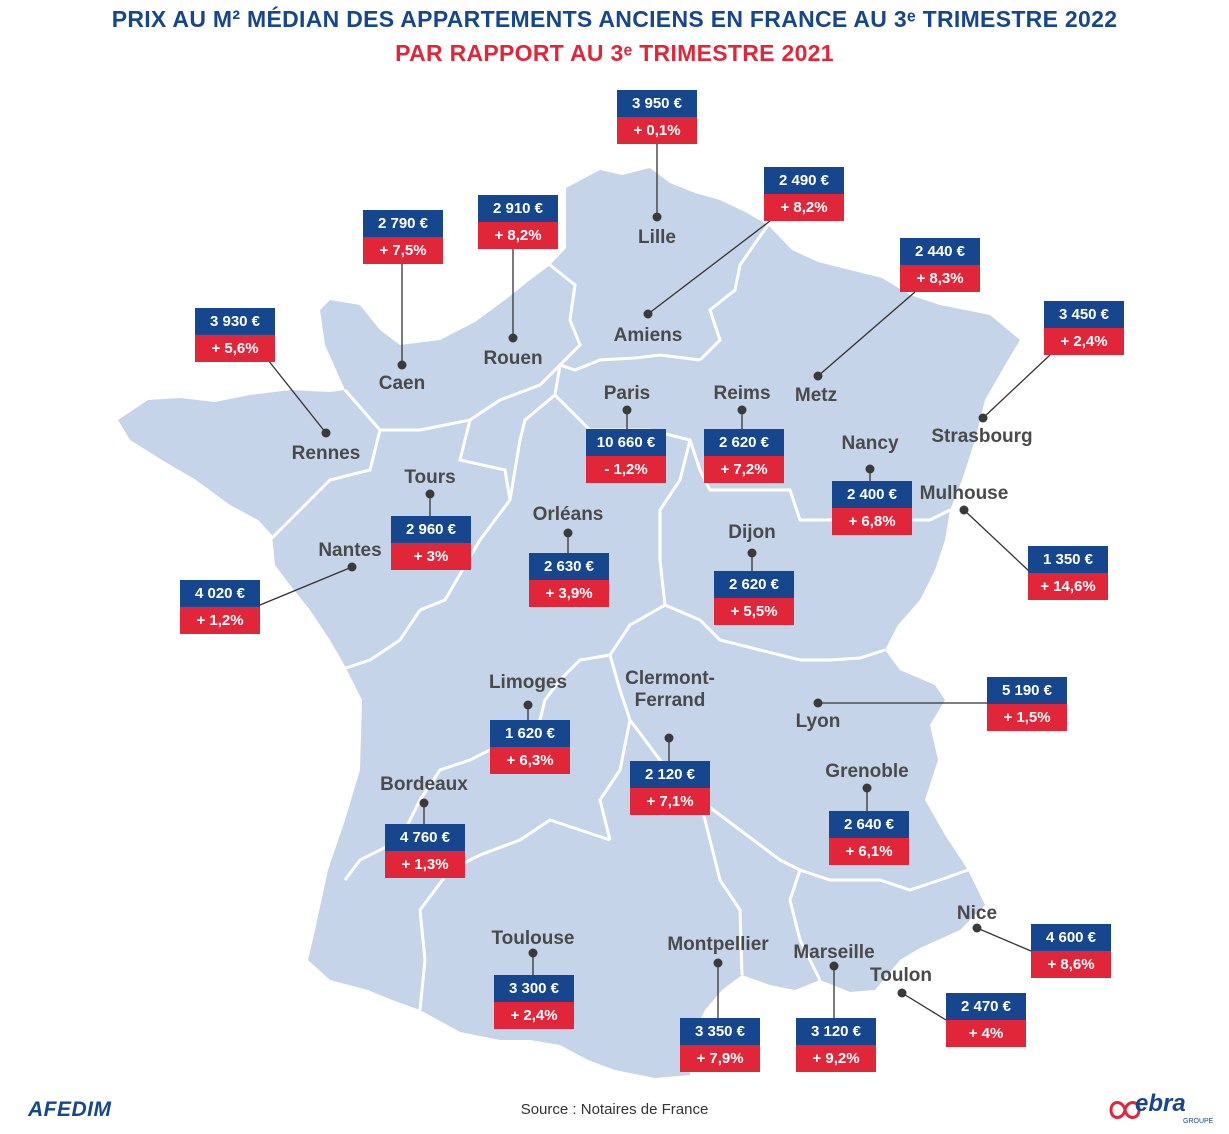 This screenshot has height=1134, width=1229. I want to click on city-label-lille: Lille, so click(657, 237).